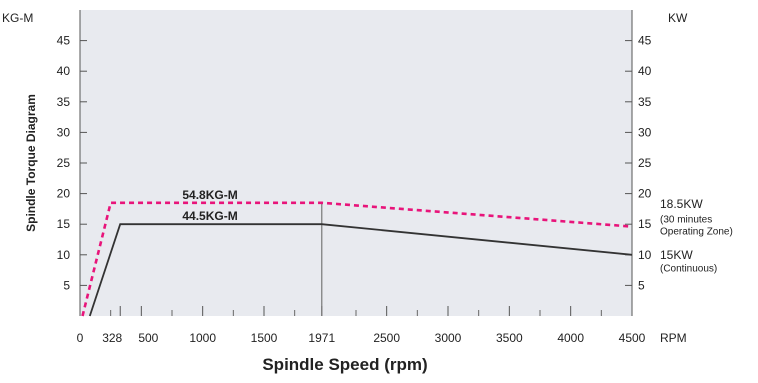  I want to click on y-right-tick-label: 5, so click(641, 285).